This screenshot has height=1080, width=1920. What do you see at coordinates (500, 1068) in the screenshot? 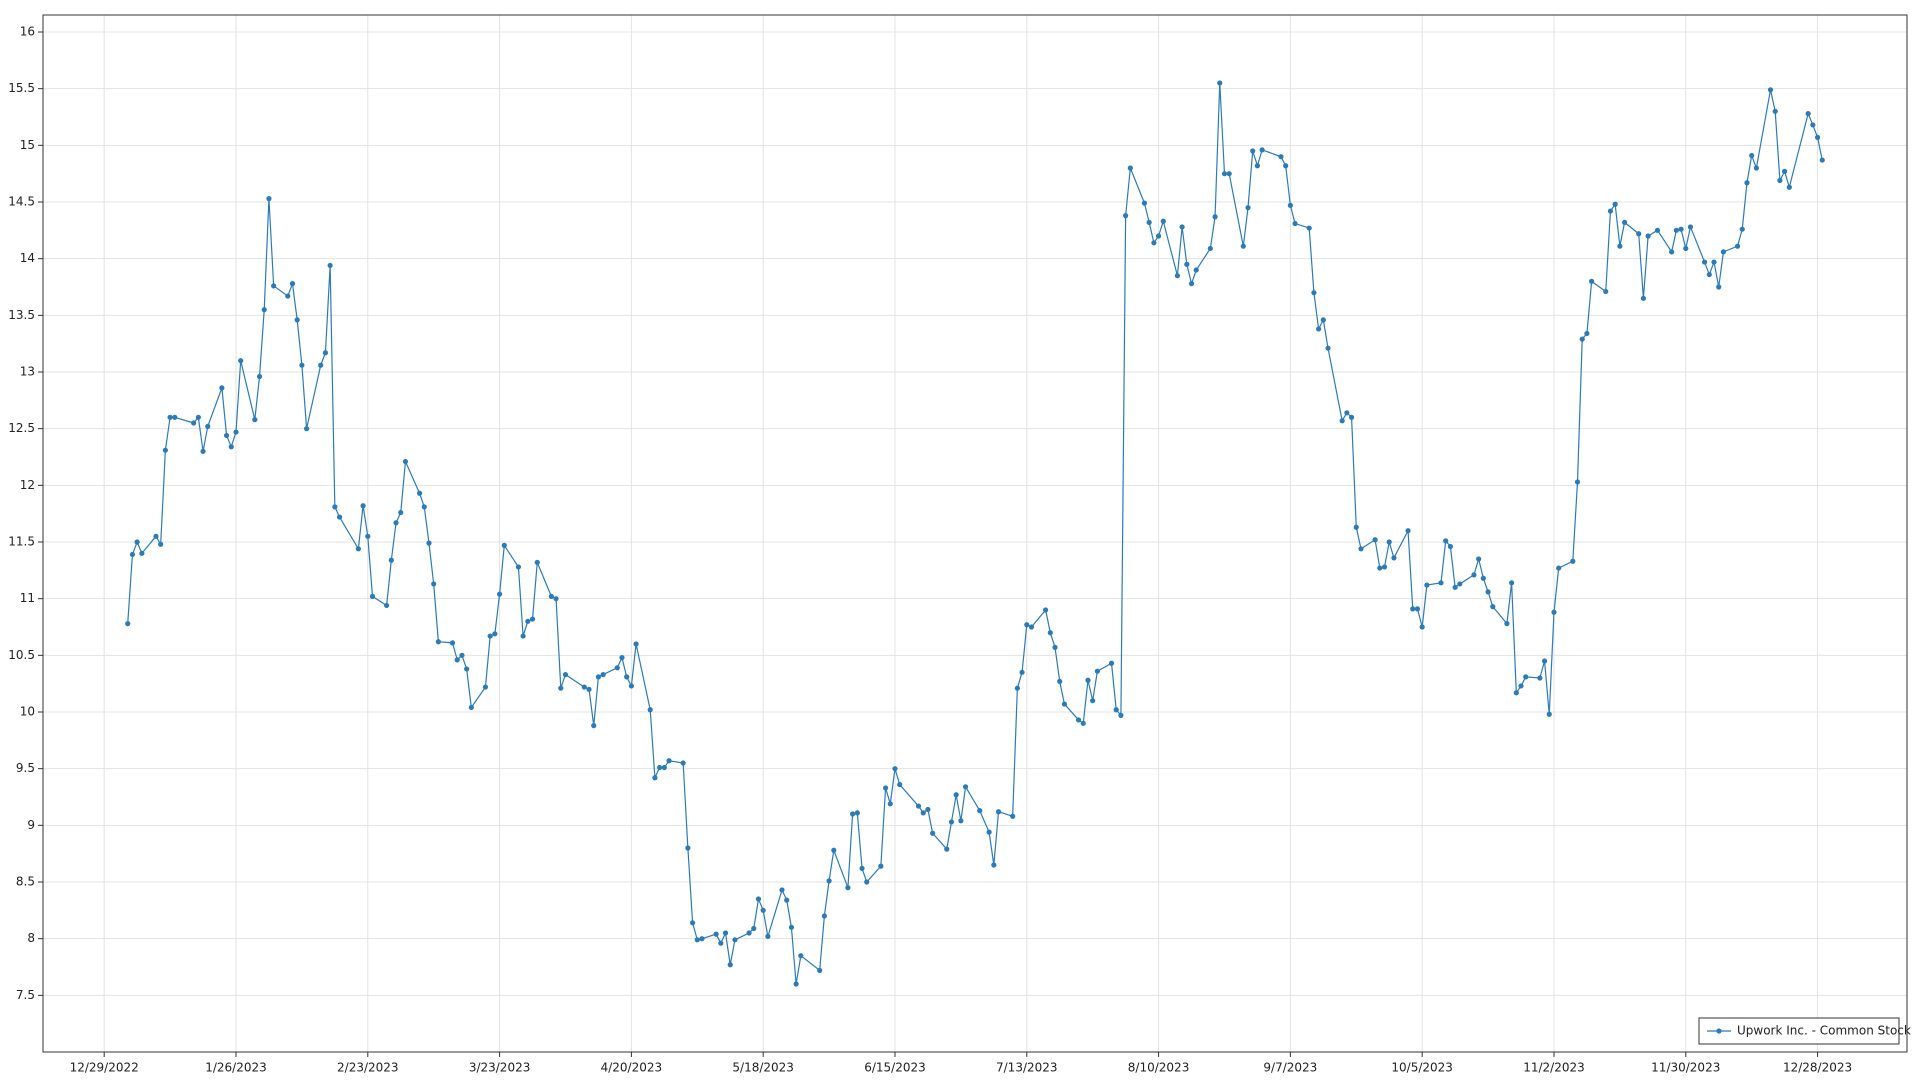
I see `x-tick-label: 3/23/2023` at bounding box center [500, 1068].